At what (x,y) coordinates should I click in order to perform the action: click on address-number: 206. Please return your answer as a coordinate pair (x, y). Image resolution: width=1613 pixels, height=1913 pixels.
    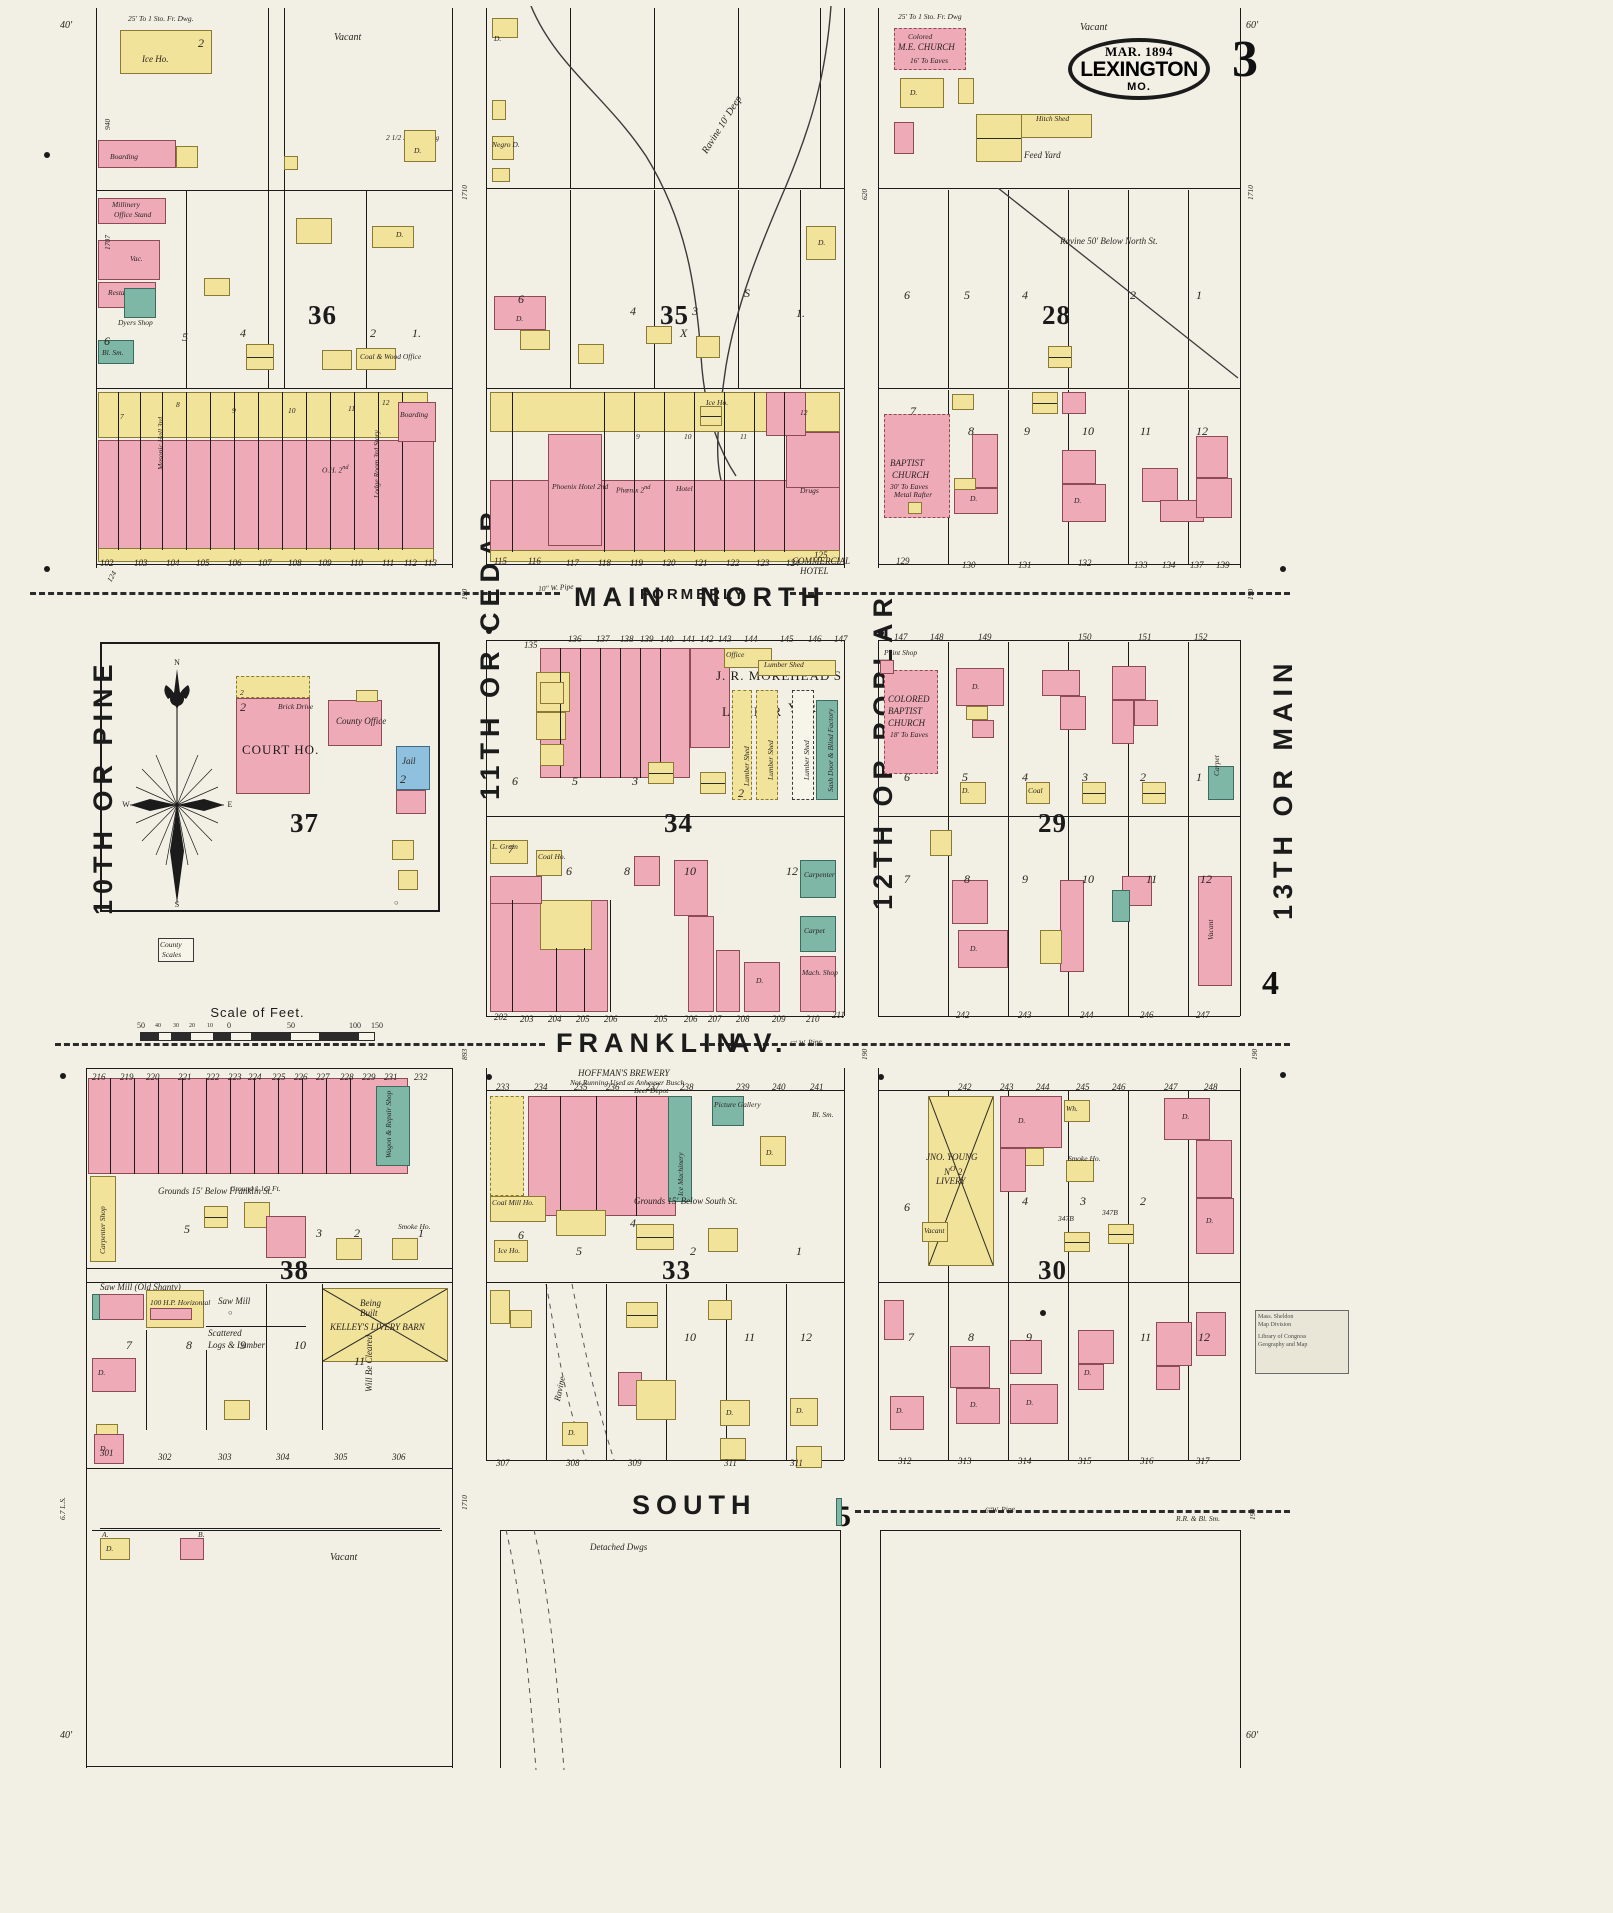
    Looking at the image, I should click on (691, 1019).